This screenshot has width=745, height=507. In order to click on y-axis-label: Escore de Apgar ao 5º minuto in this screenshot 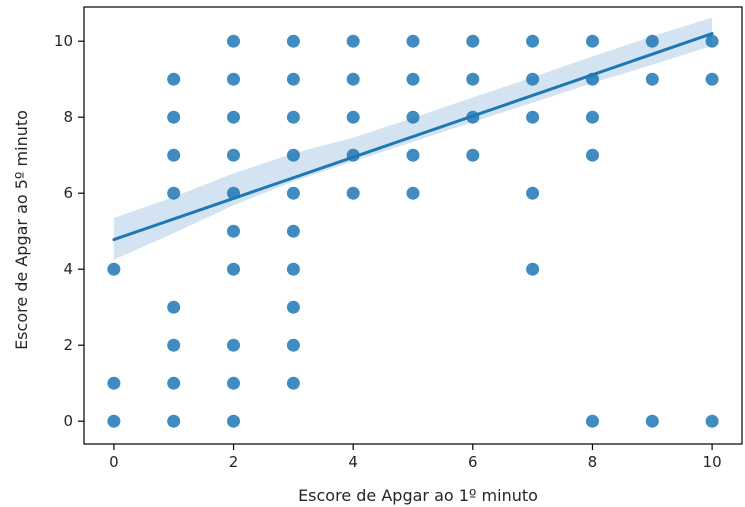, I will do `click(21, 230)`.